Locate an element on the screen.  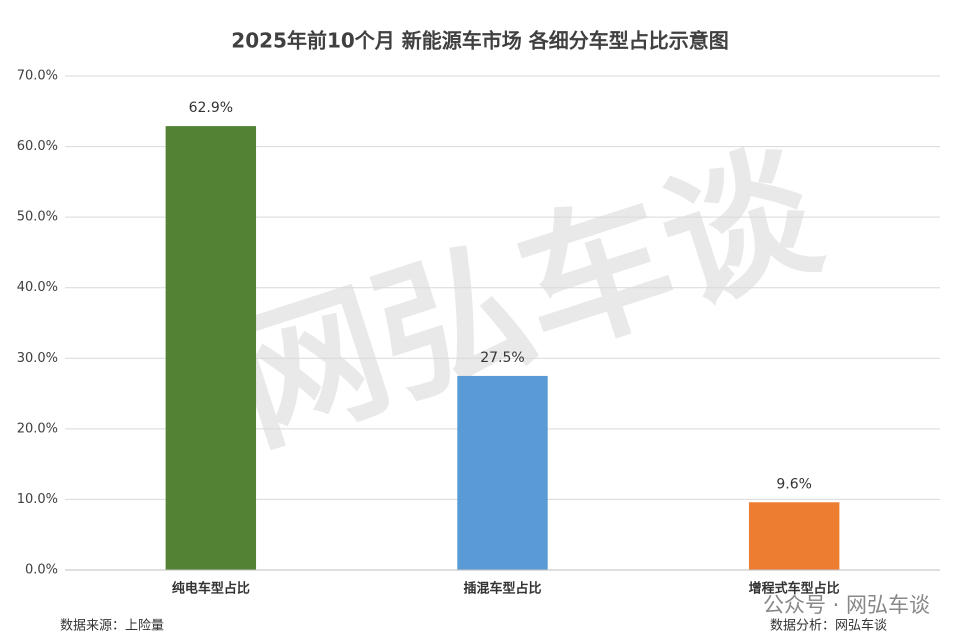
analysis-note: 数据分析：网弘车谈 is located at coordinates (828, 626).